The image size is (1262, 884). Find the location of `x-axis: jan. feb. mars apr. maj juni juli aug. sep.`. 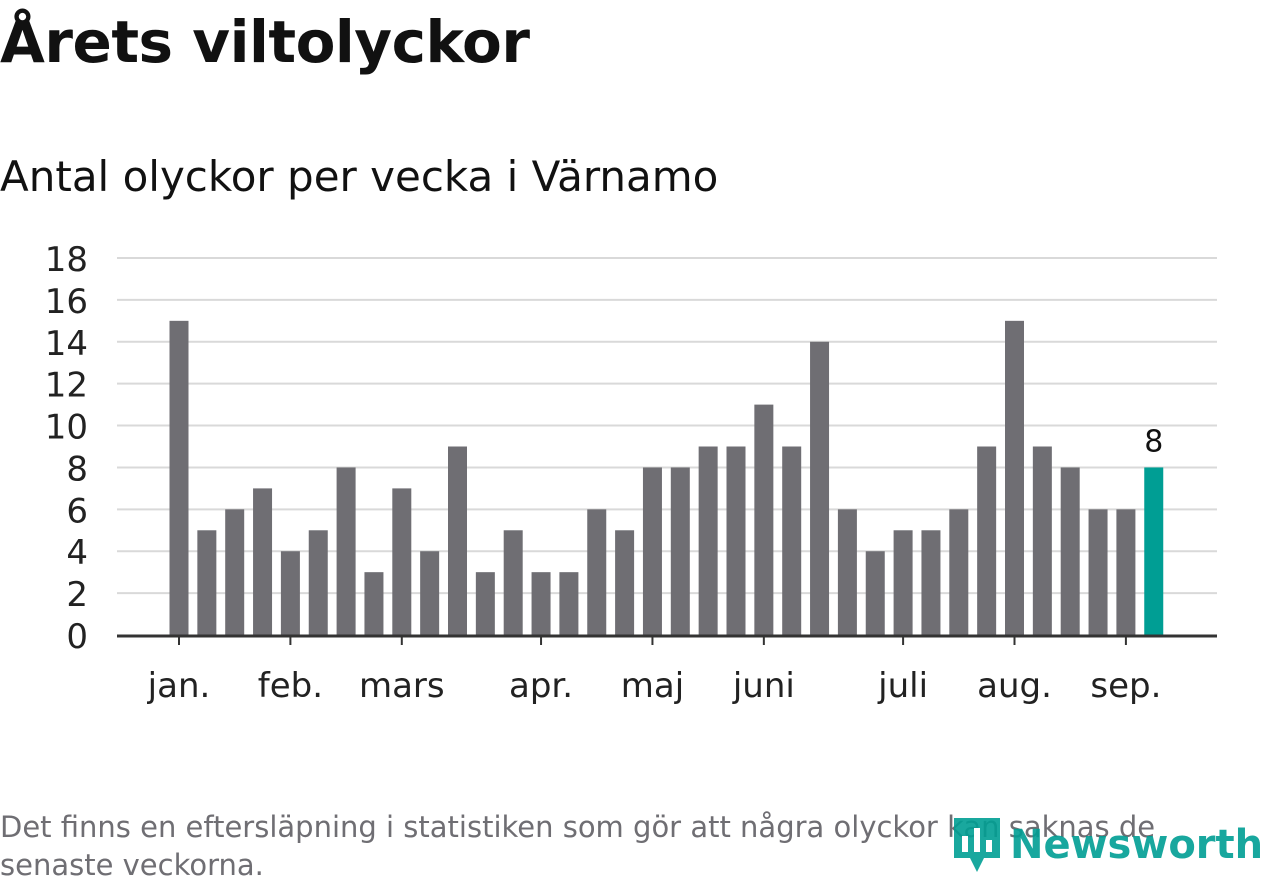

x-axis: jan. feb. mars apr. maj juni juli aug. sep. is located at coordinates (667, 670).